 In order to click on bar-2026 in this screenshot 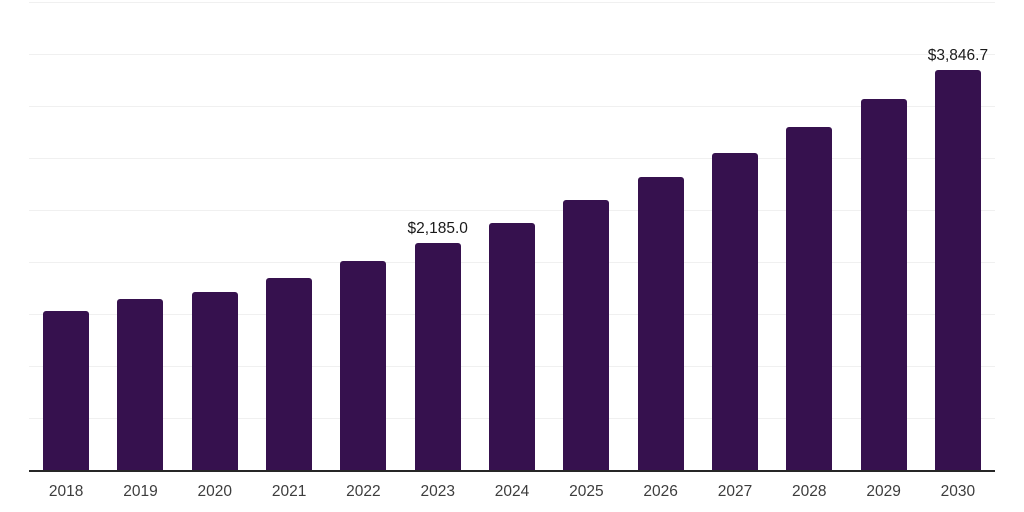, I will do `click(660, 323)`.